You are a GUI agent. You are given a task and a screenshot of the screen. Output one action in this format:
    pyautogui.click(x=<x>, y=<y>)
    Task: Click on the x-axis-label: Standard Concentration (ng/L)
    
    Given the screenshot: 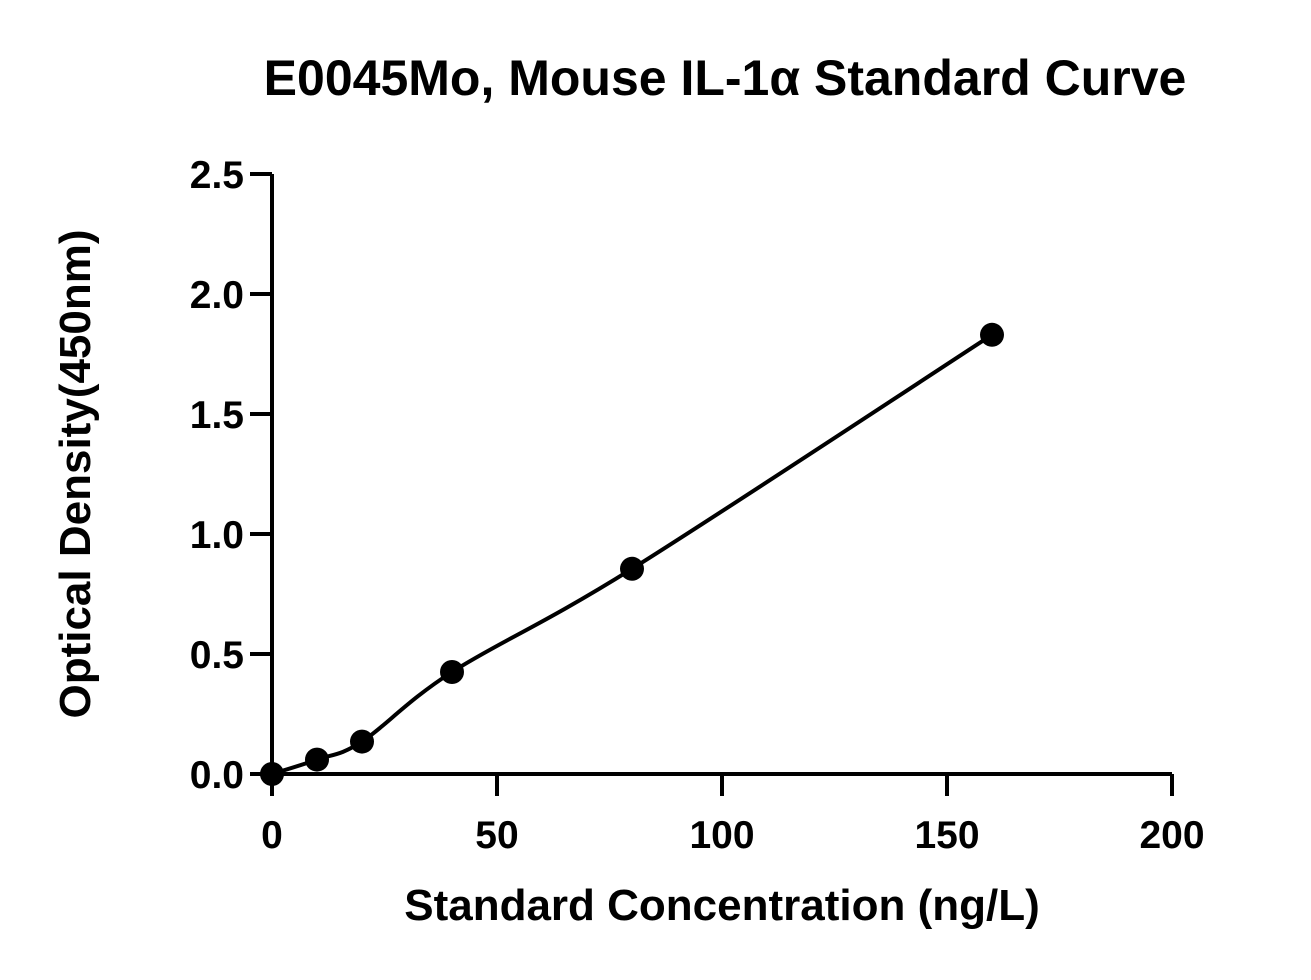 What is the action you would take?
    pyautogui.click(x=722, y=905)
    